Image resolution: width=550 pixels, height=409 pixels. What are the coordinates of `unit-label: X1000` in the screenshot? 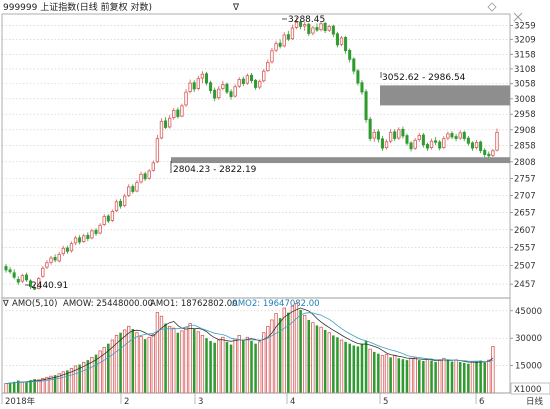 It's located at (527, 390).